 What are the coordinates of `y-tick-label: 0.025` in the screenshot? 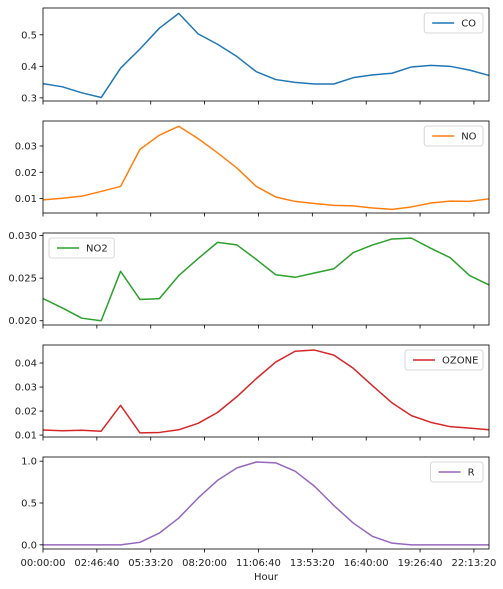 It's located at (22, 279).